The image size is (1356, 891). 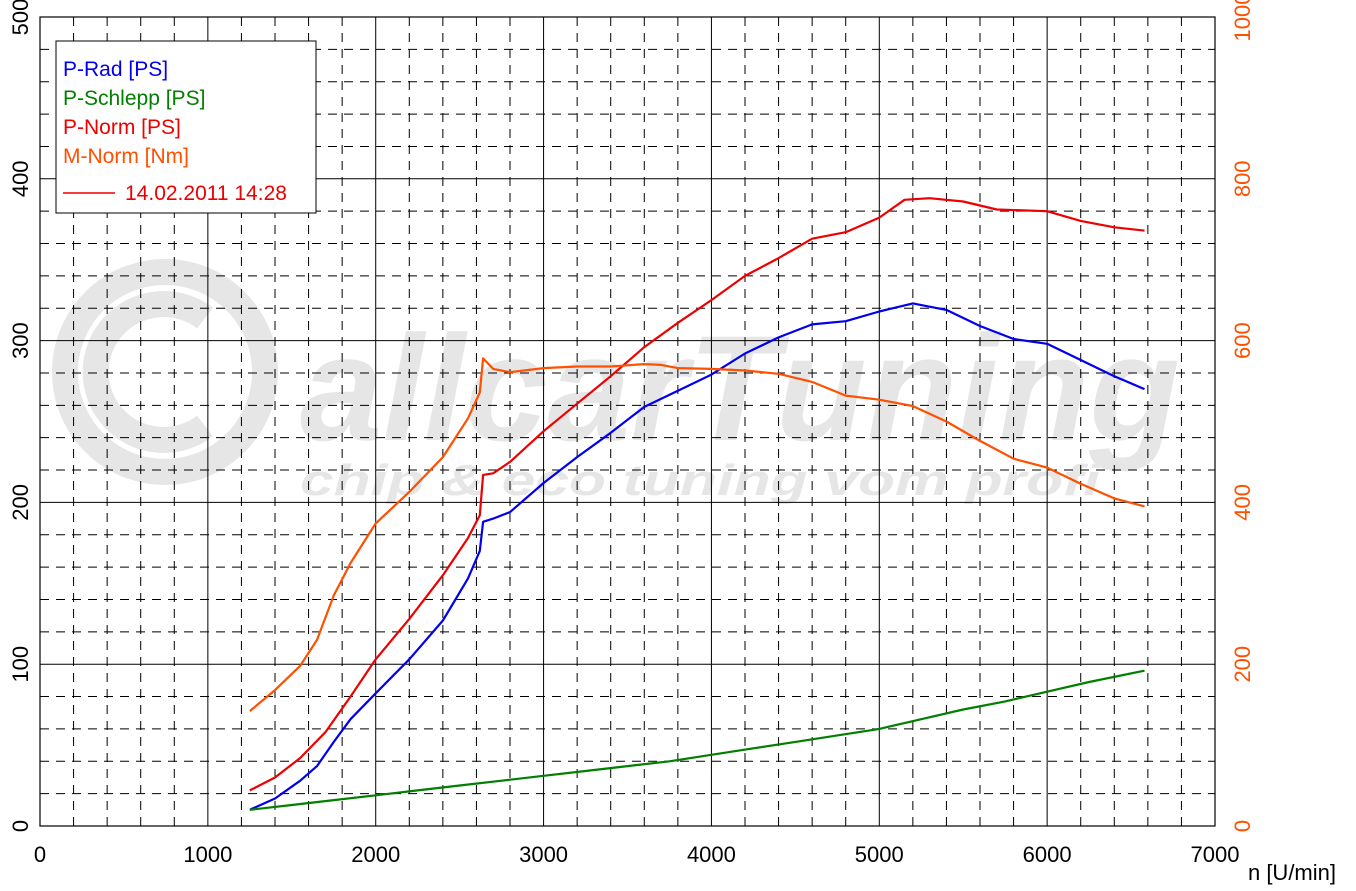 What do you see at coordinates (115, 69) in the screenshot?
I see `legend-entry-p-rad: P-Rad [PS]` at bounding box center [115, 69].